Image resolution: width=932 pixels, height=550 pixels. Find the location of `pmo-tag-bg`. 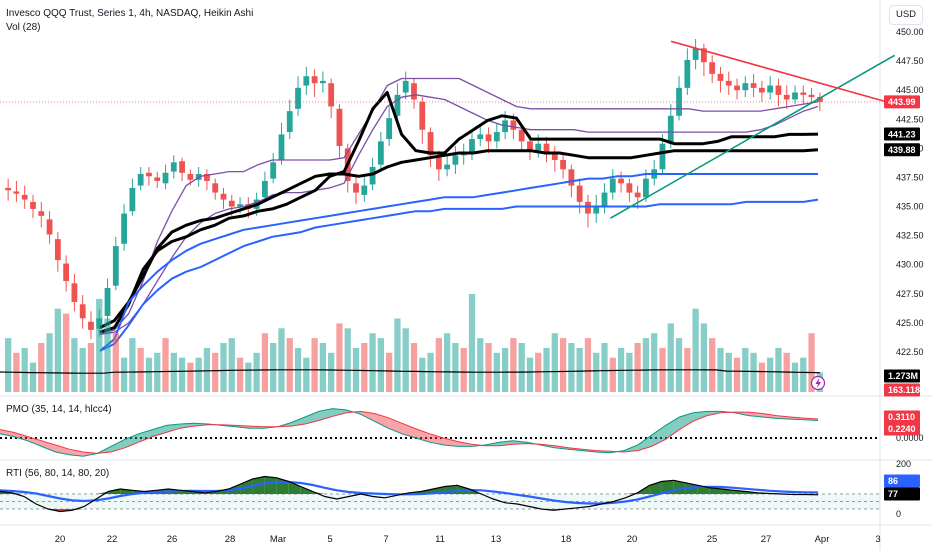

pmo-tag-bg is located at coordinates (902, 417).